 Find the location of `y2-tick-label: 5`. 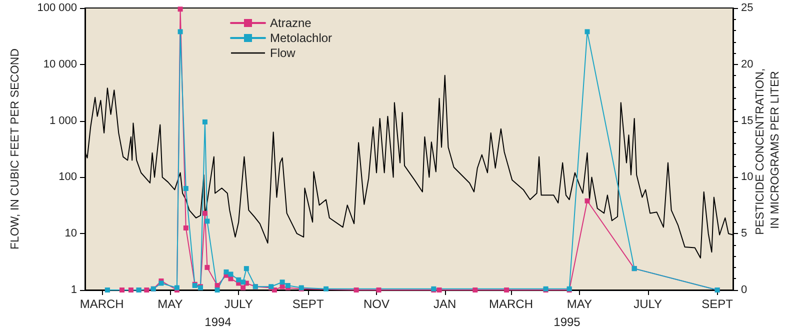

y2-tick-label: 5 is located at coordinates (744, 234).